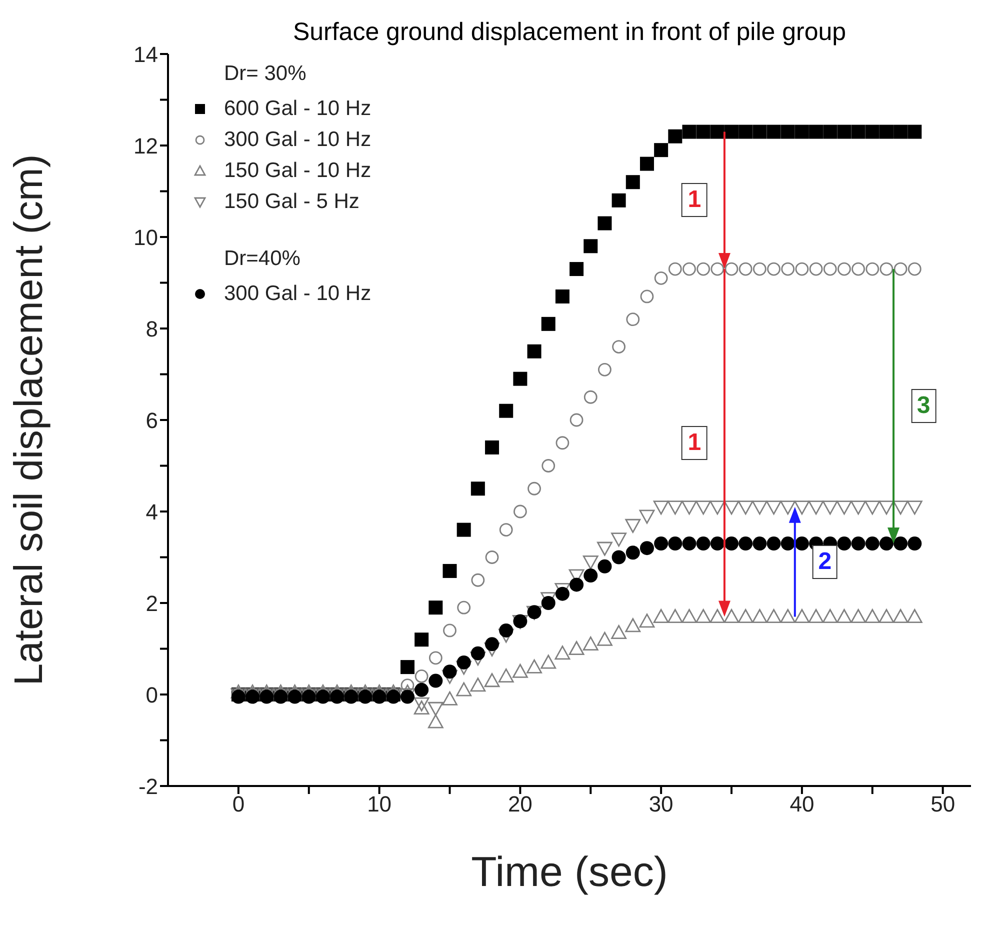  I want to click on y-tick-label: 8, so click(152, 329).